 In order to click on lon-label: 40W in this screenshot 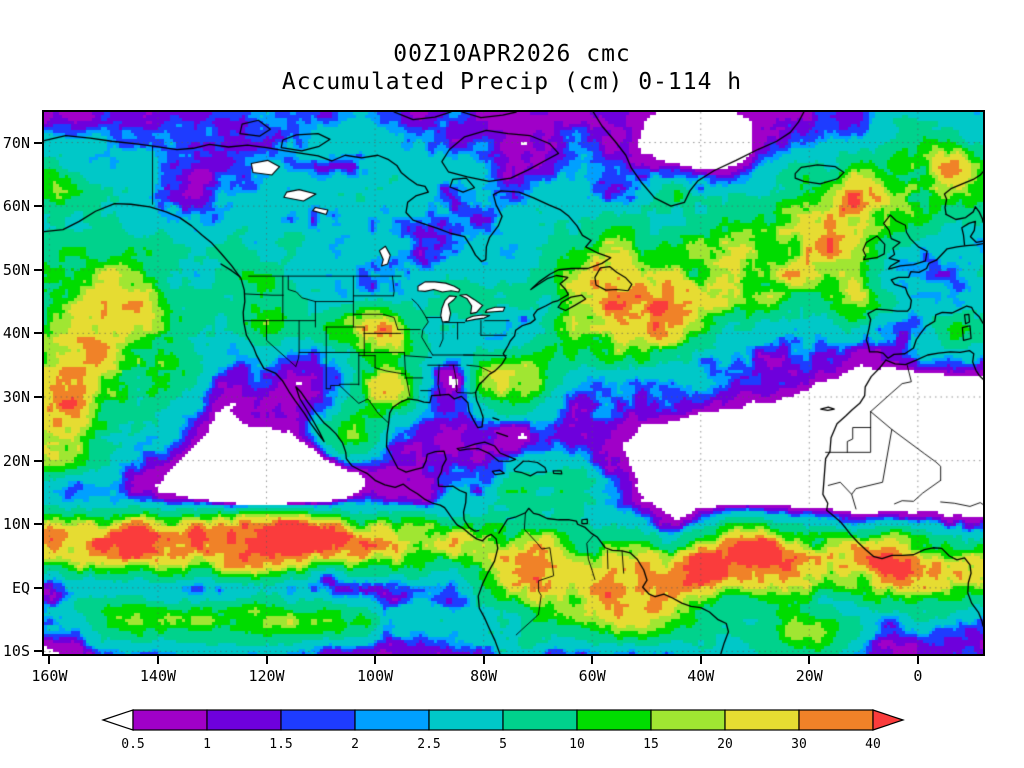, I will do `click(701, 676)`.